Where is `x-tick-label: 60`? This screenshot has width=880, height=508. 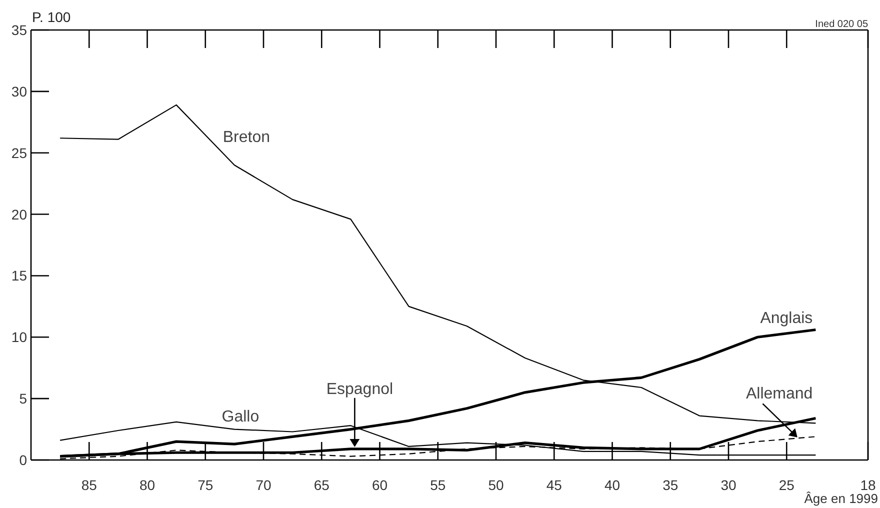 x-tick-label: 60 is located at coordinates (380, 485).